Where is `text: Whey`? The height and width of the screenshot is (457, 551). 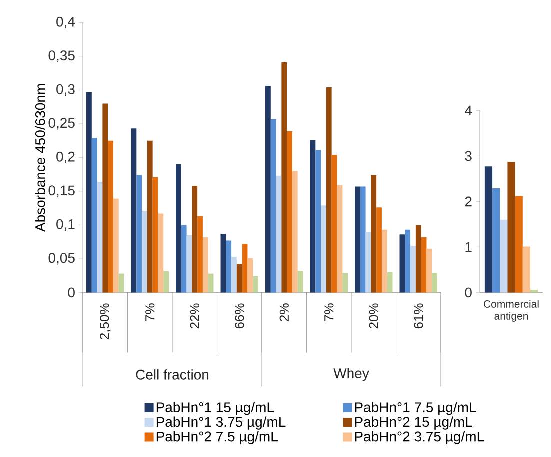
text: Whey is located at coordinates (352, 375).